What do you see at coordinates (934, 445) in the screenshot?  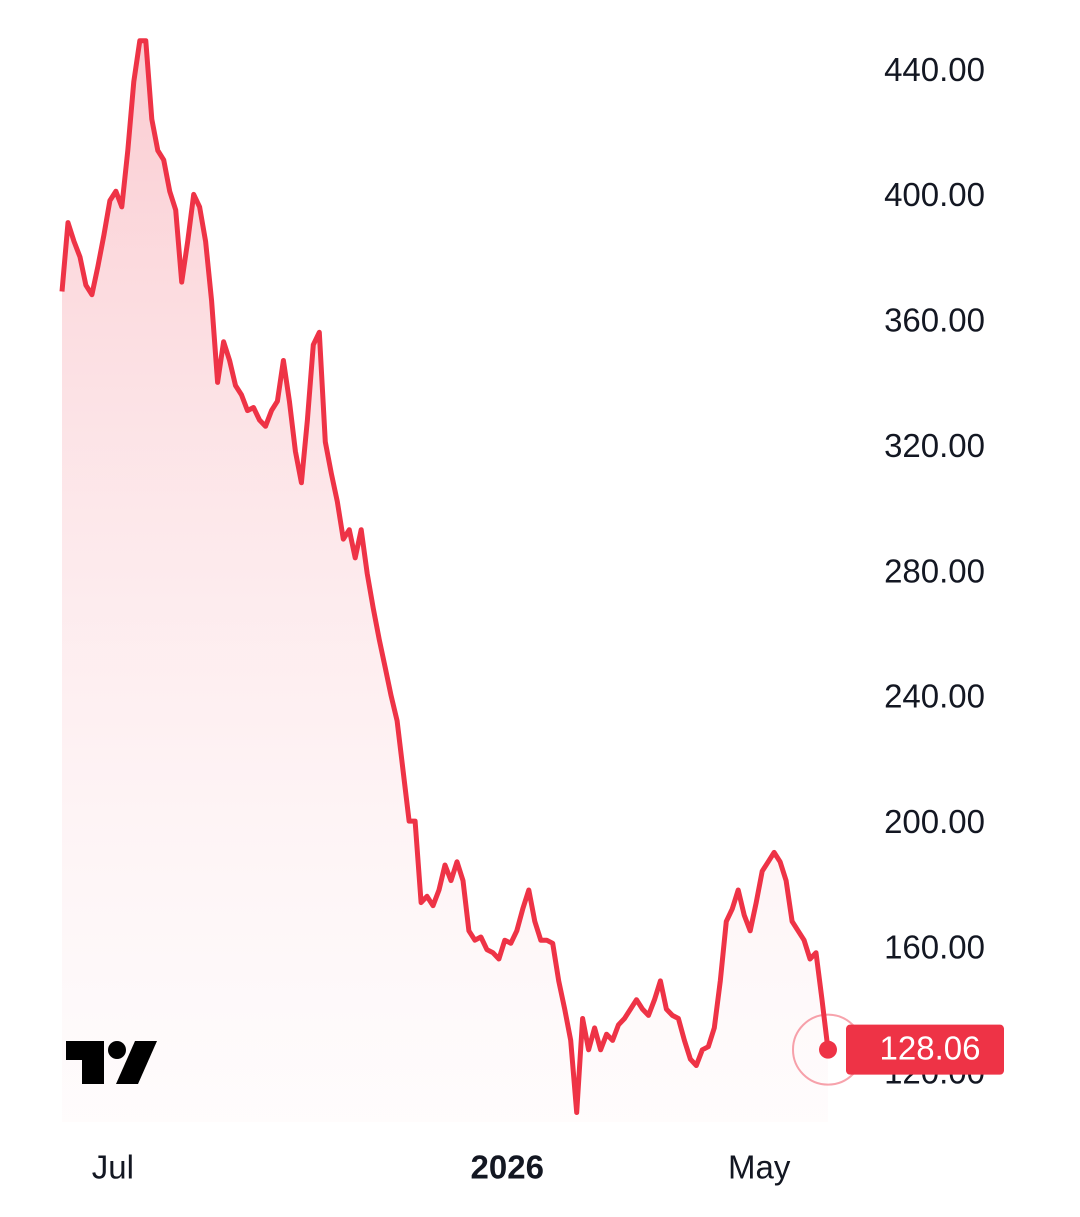 I see `y-tick-label: 320.00` at bounding box center [934, 445].